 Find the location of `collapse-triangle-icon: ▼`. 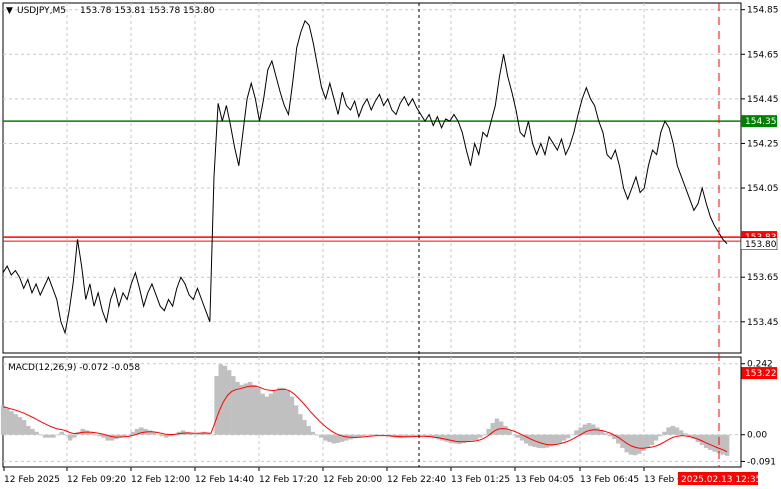

collapse-triangle-icon: ▼ is located at coordinates (9, 11).